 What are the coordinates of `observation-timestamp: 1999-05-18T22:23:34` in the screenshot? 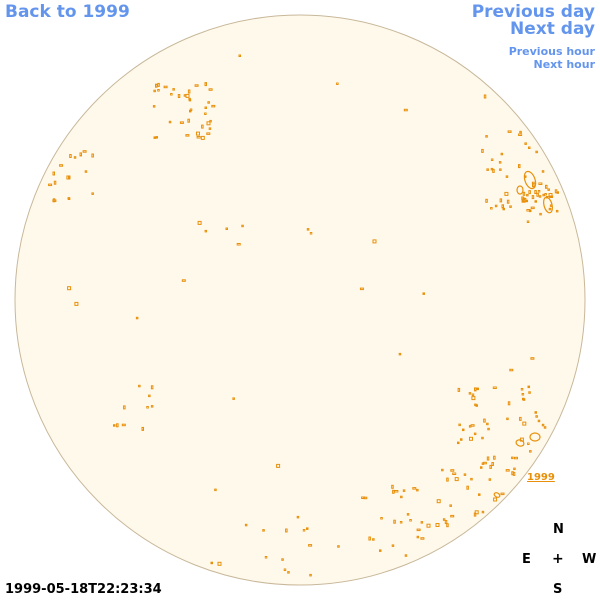 It's located at (83, 589).